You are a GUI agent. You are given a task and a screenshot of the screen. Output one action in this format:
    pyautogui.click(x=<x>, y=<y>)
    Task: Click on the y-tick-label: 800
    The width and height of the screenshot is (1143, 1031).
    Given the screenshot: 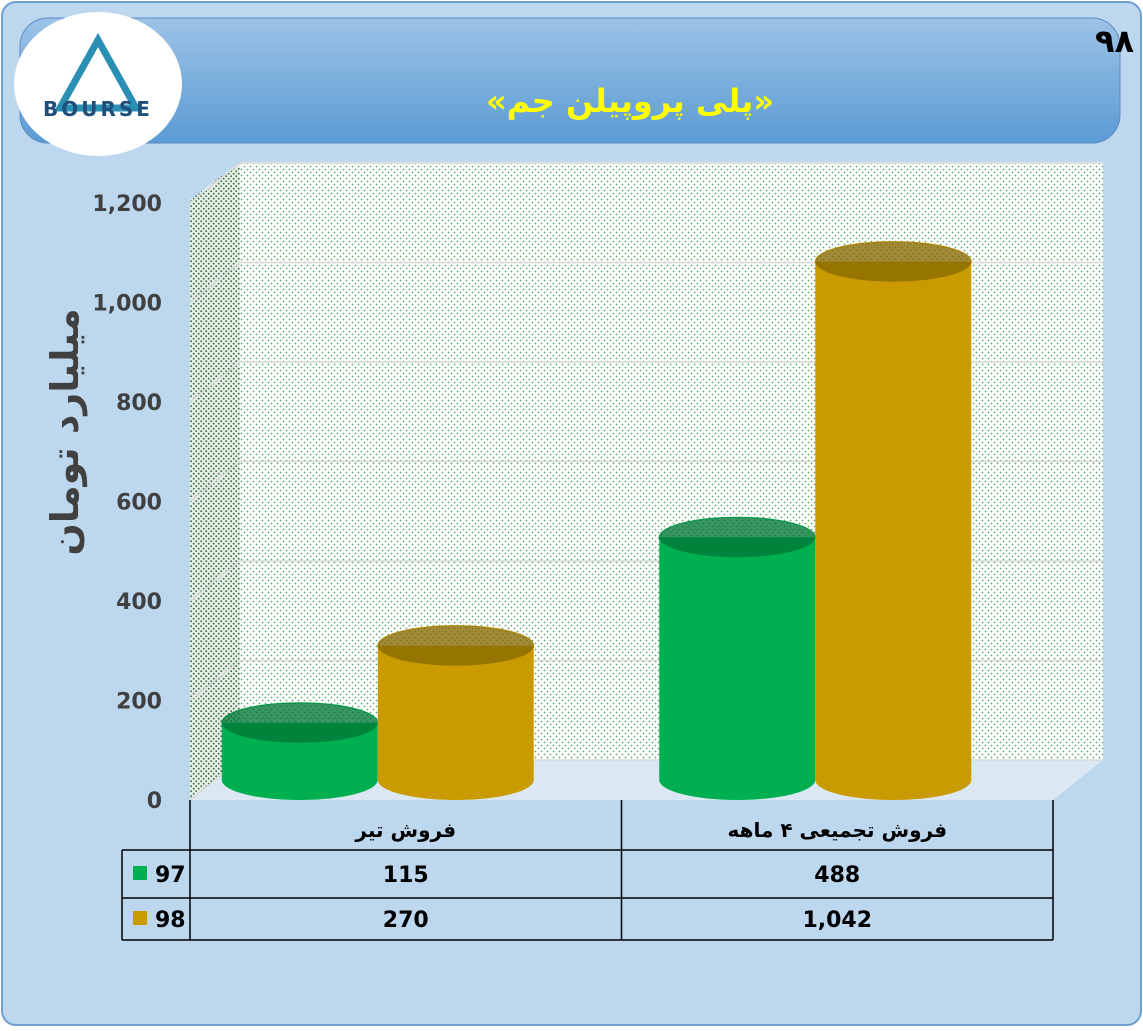 What is the action you would take?
    pyautogui.click(x=139, y=403)
    